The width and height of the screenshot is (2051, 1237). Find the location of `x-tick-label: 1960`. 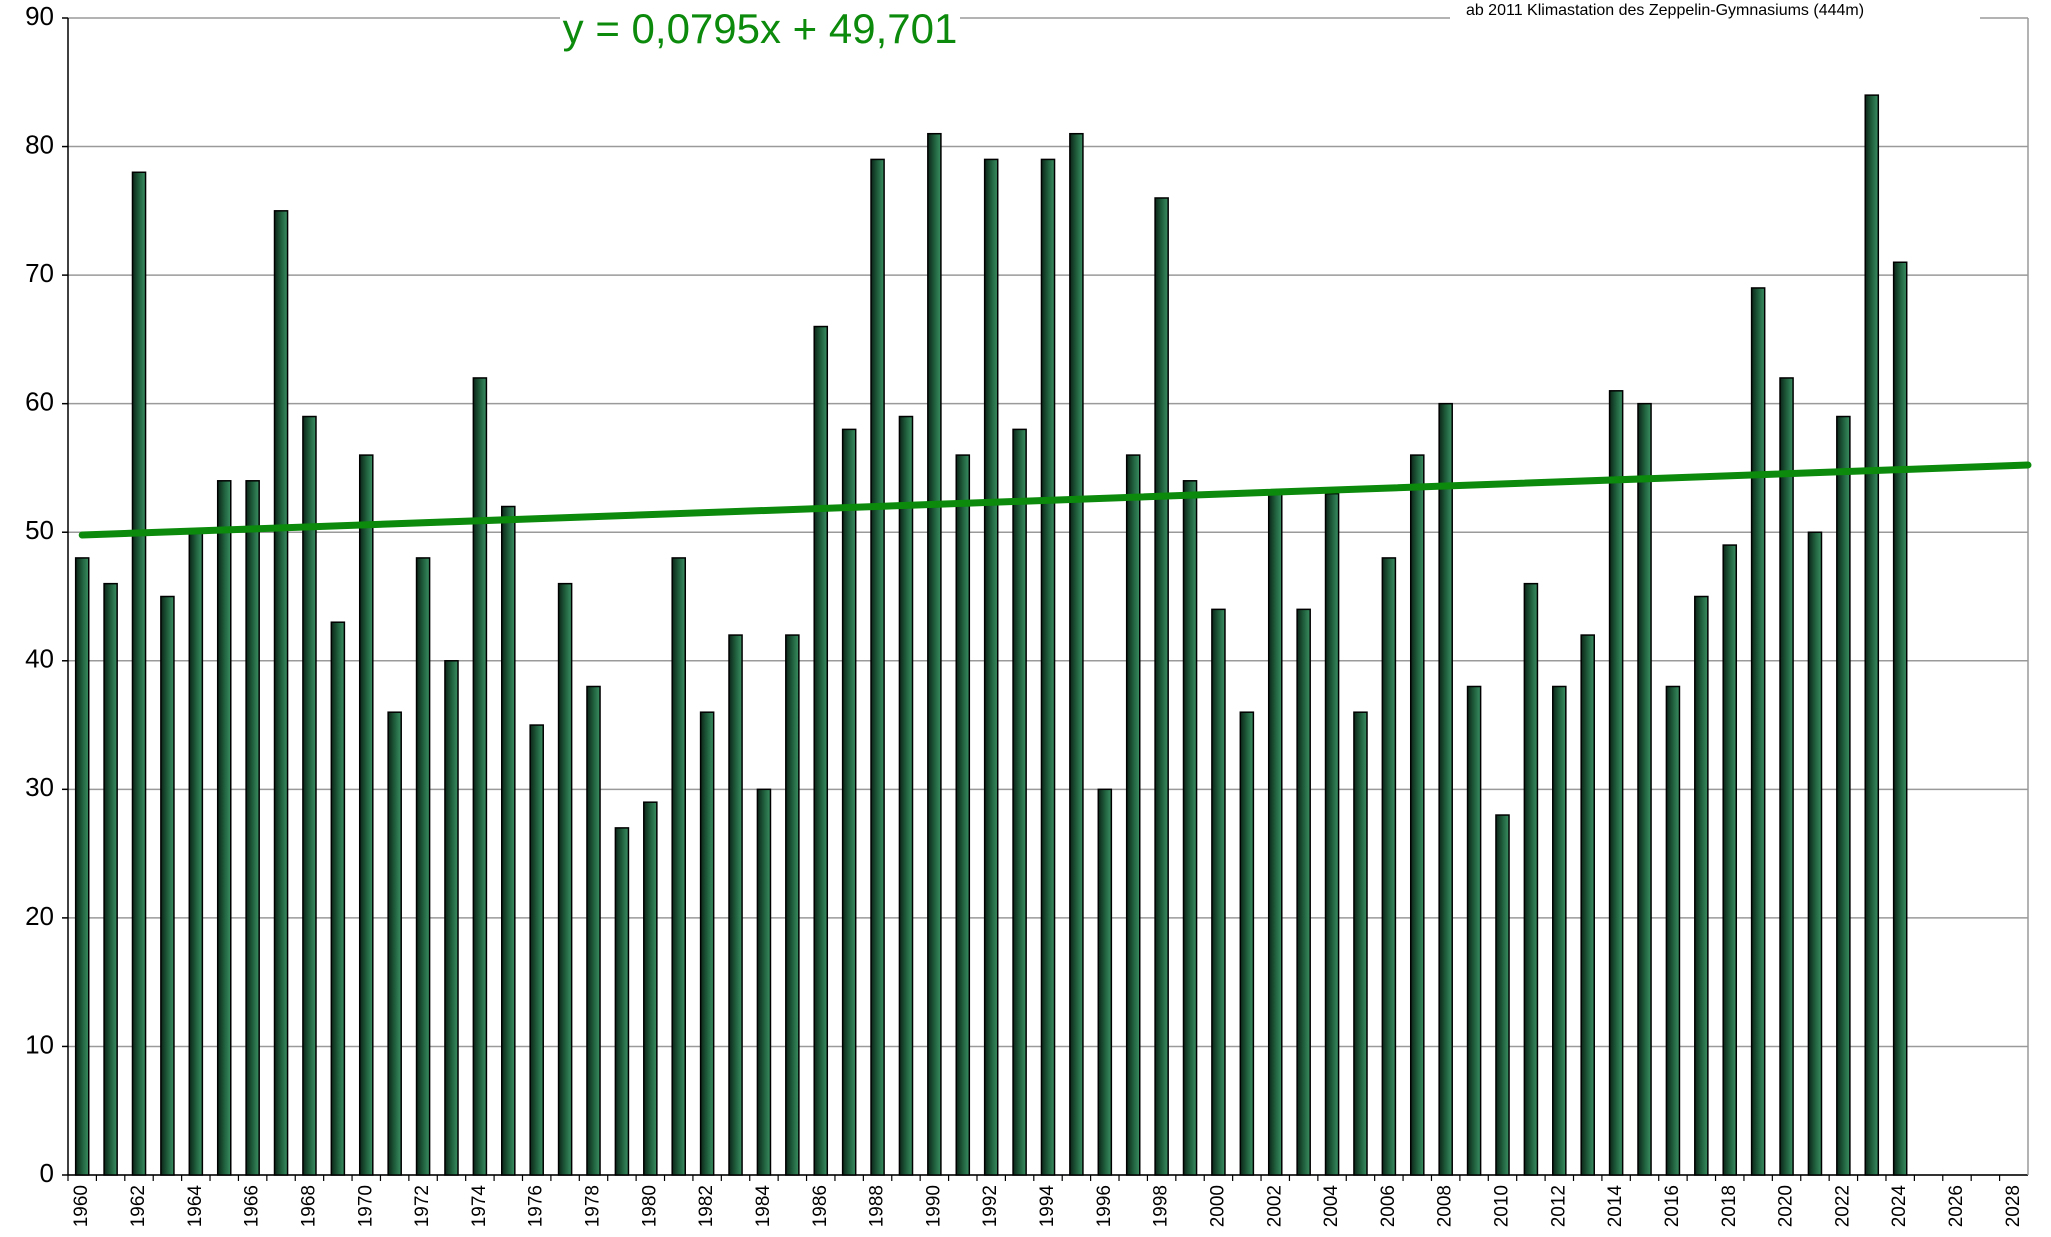

x-tick-label: 1960 is located at coordinates (81, 1206).